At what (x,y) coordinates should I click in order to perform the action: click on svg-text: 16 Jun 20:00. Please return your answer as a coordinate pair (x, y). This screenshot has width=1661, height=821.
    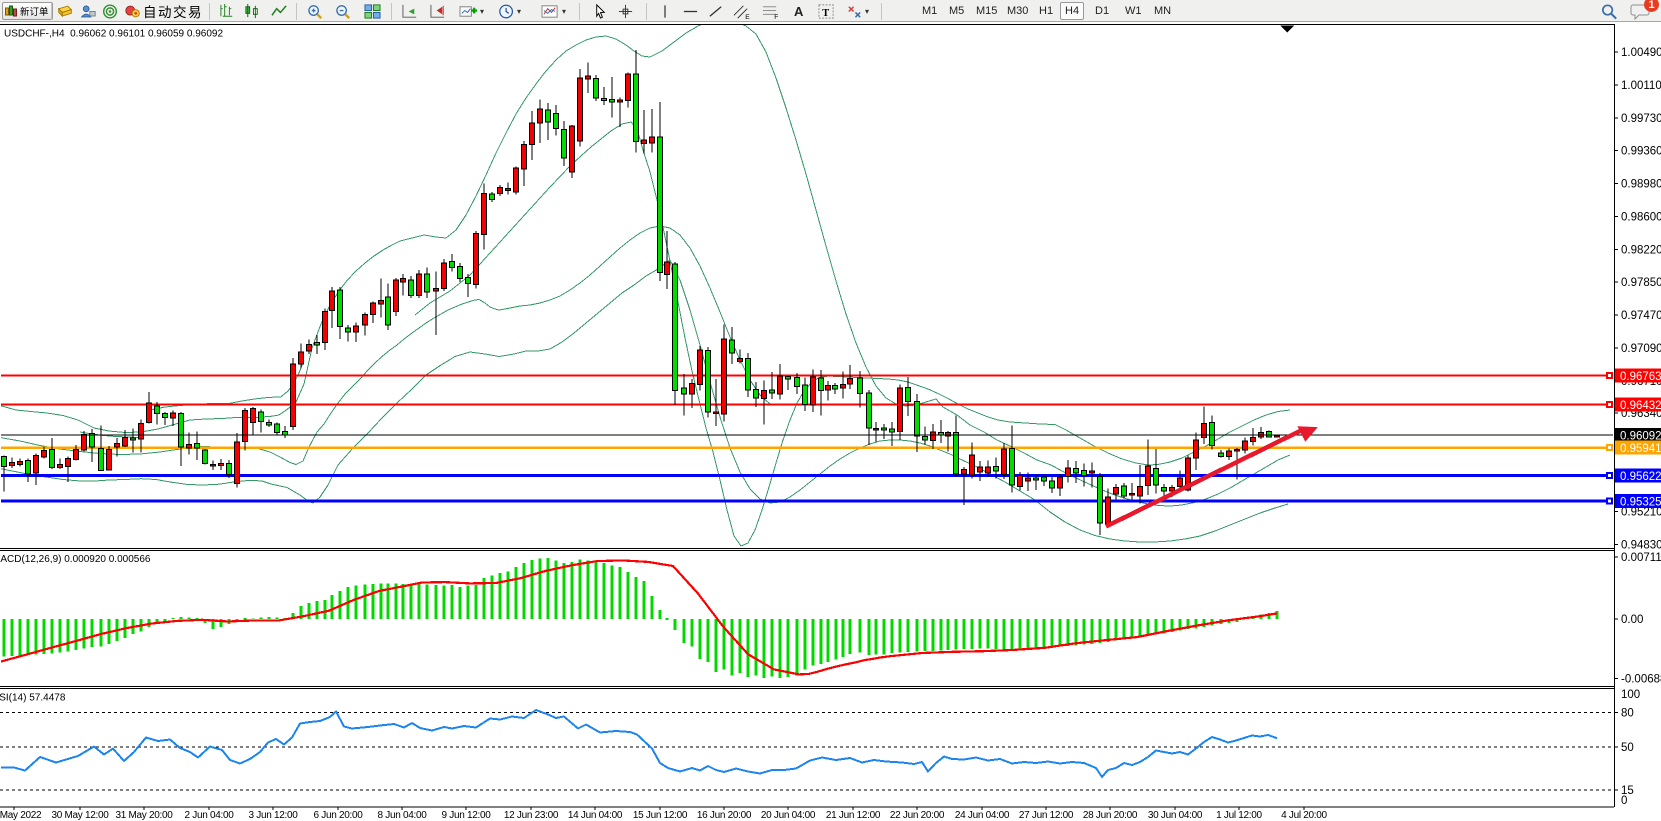
    Looking at the image, I should click on (724, 815).